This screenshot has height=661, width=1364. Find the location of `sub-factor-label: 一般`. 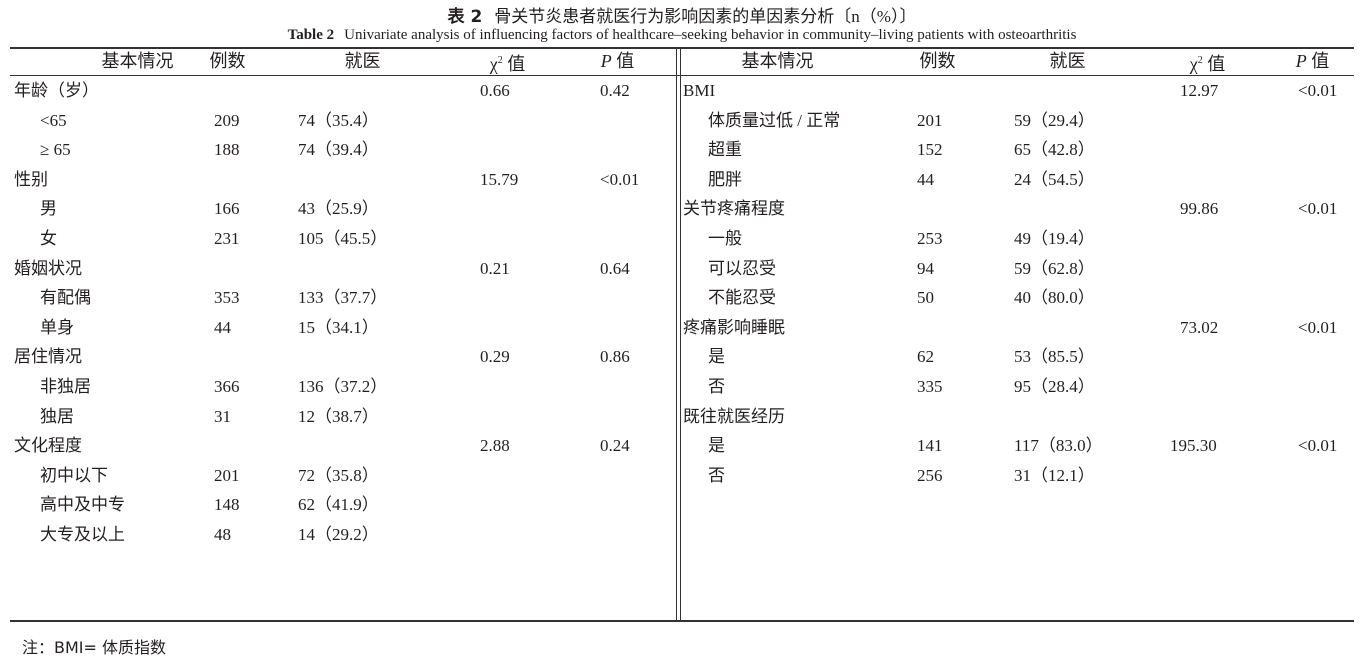

sub-factor-label: 一般 is located at coordinates (725, 238).